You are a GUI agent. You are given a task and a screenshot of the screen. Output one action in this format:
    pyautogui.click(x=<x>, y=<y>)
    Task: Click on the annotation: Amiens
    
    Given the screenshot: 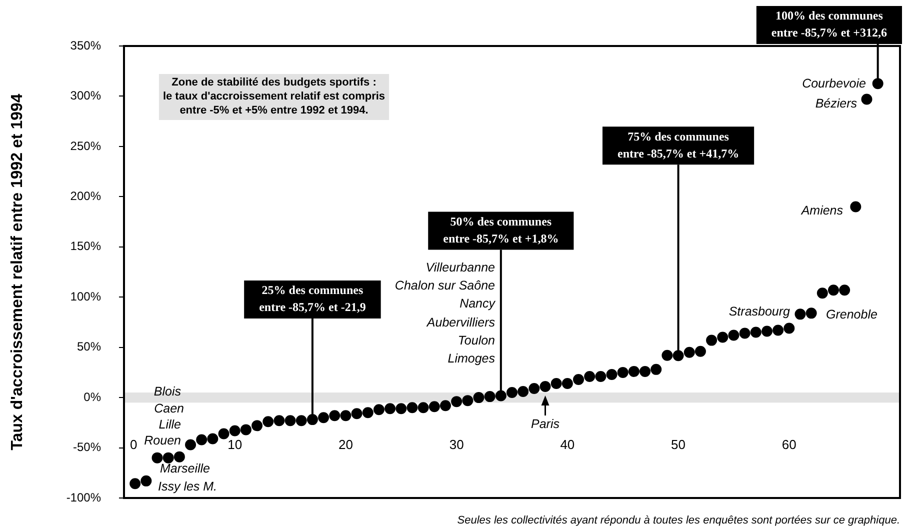 What is the action you would take?
    pyautogui.click(x=821, y=210)
    